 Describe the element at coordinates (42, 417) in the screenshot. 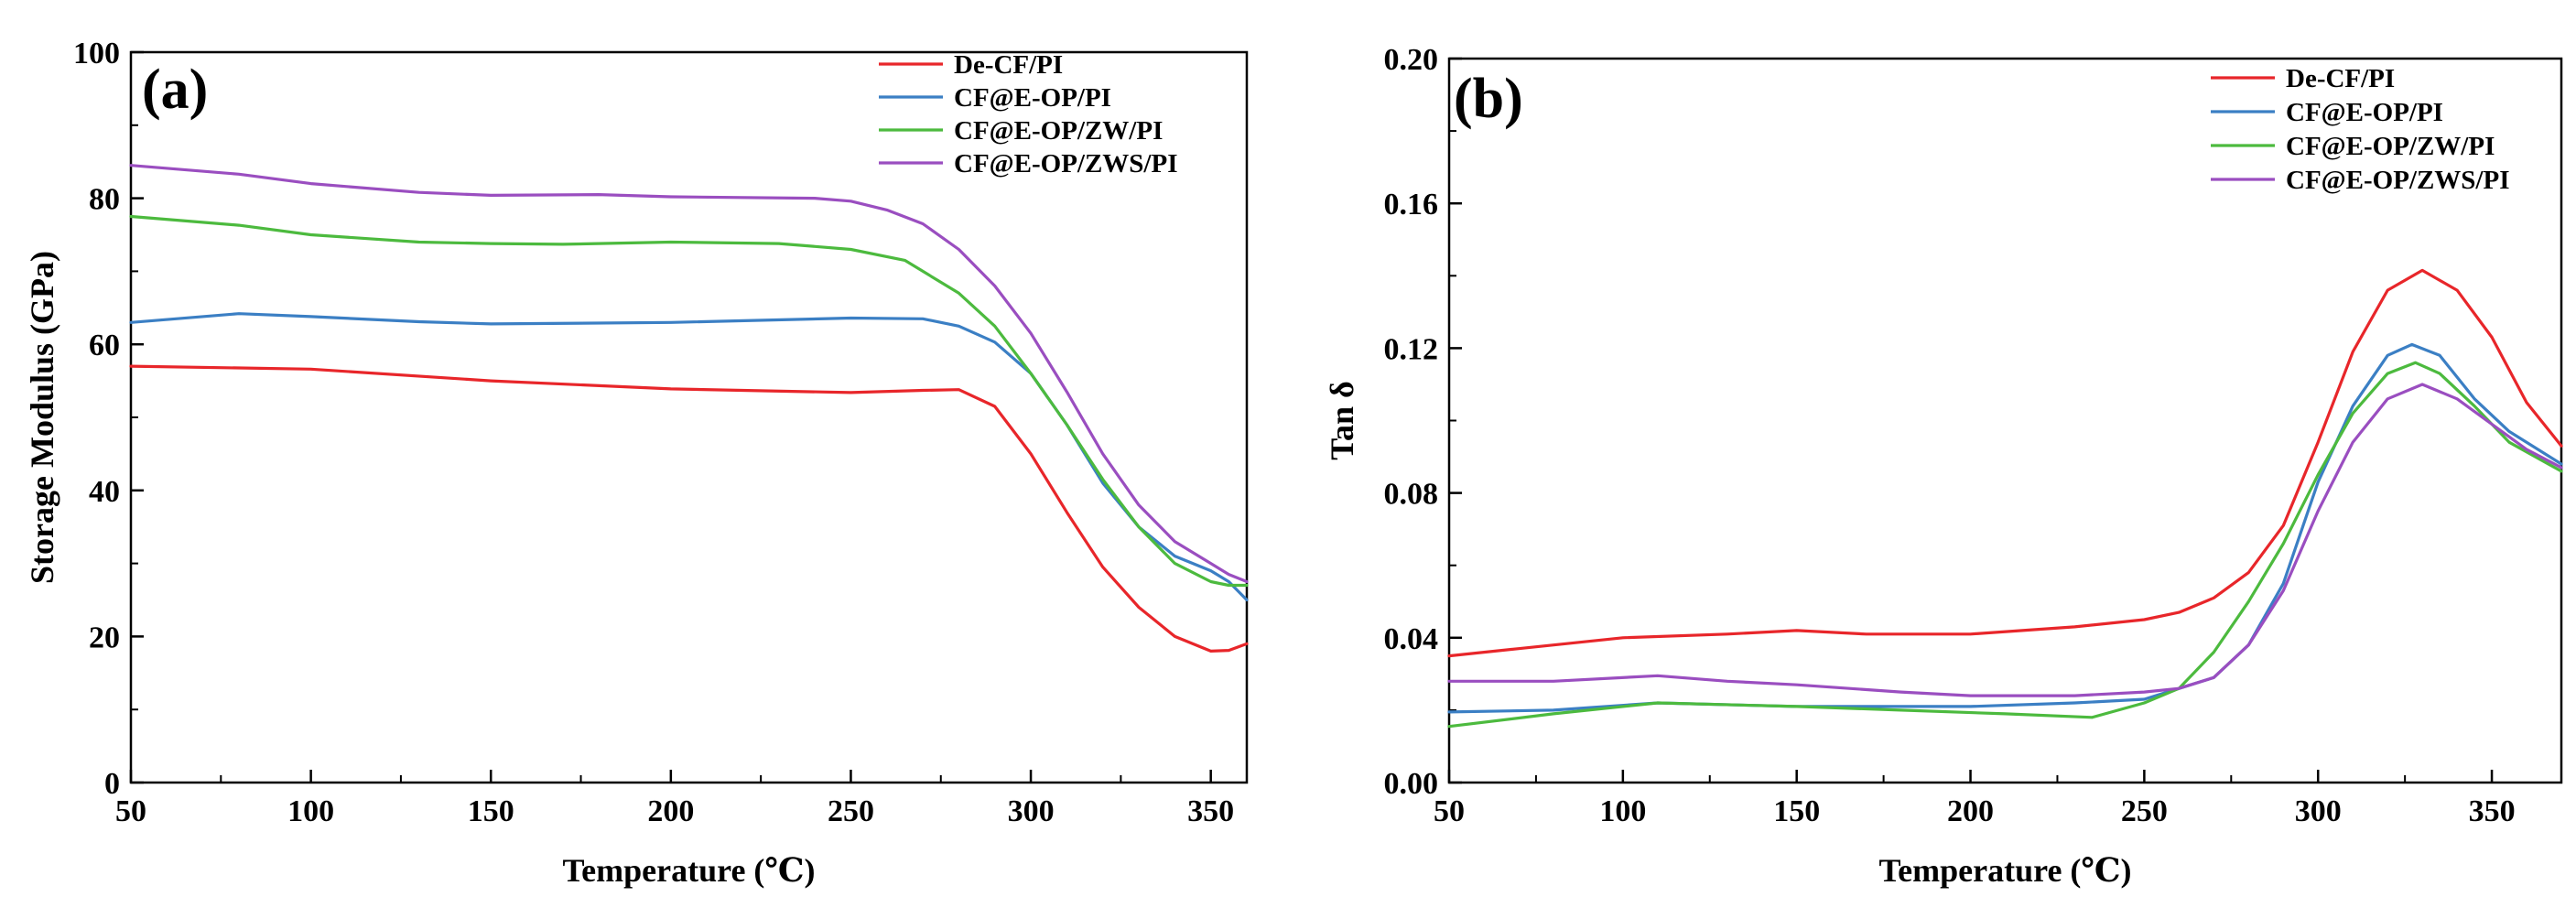

I see `panel-a-y-axis-title: Storage Modulus (GPa)` at that location.